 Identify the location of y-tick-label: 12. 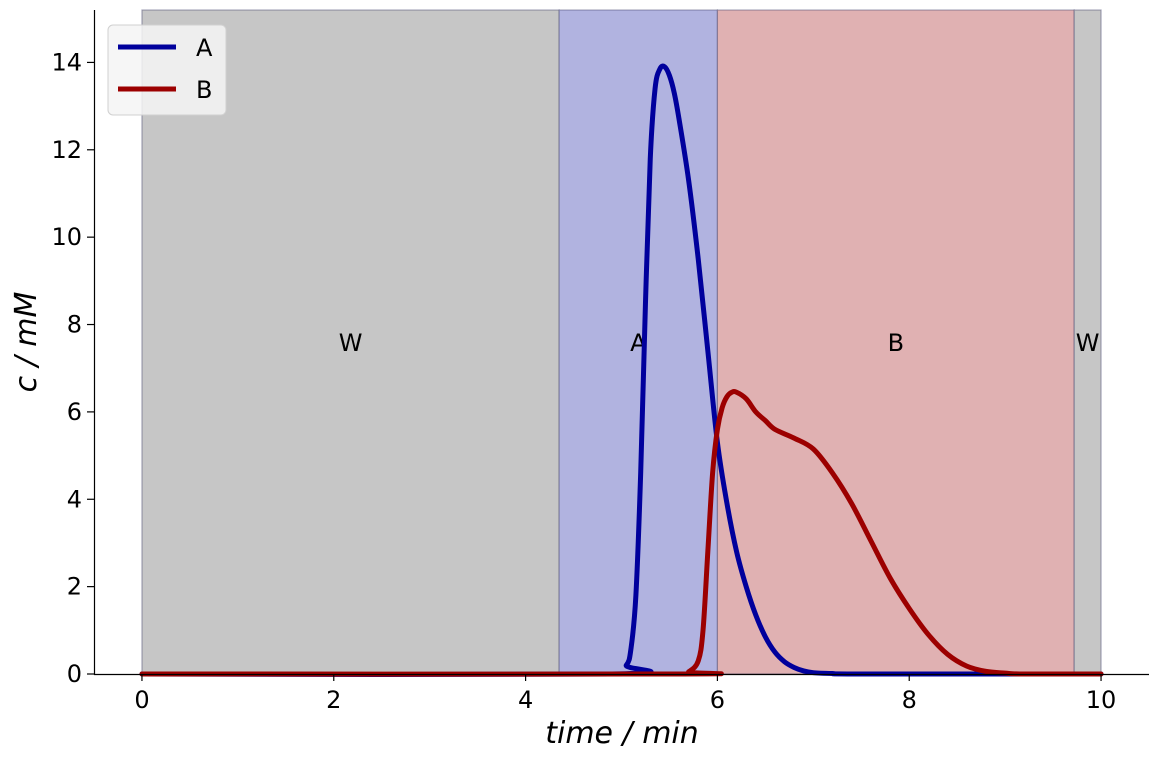
(66, 150).